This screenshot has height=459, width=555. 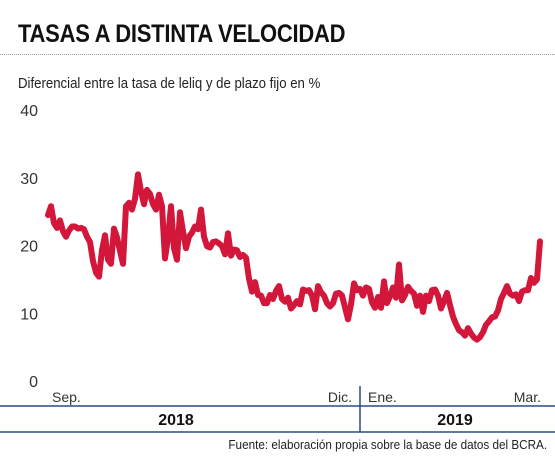 What do you see at coordinates (296, 397) in the screenshot?
I see `x-axis-ticks: Sep. Dic. Ene. Mar.` at bounding box center [296, 397].